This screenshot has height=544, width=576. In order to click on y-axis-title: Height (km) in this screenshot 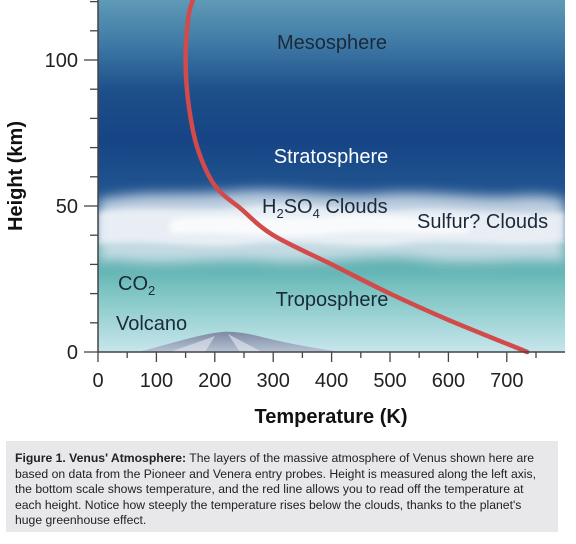, I will do `click(16, 176)`.